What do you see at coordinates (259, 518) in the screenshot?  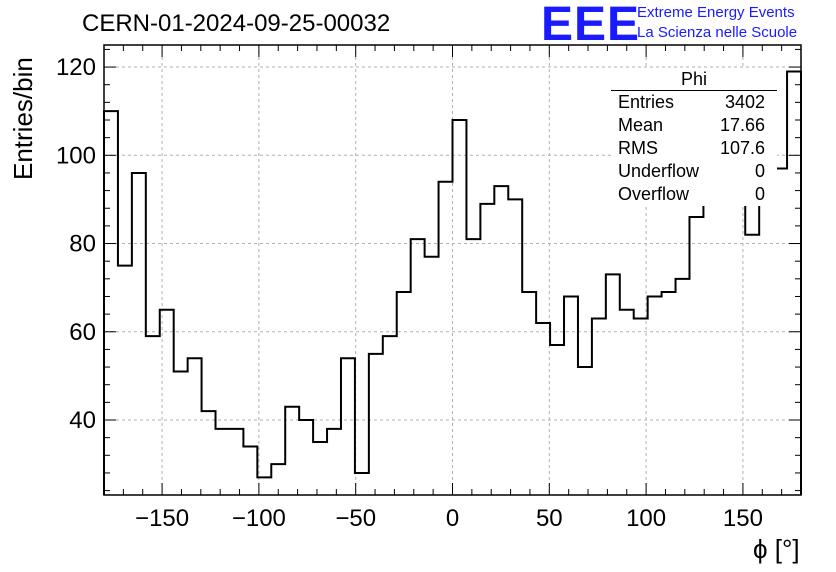 I see `x-tick-label: −100` at bounding box center [259, 518].